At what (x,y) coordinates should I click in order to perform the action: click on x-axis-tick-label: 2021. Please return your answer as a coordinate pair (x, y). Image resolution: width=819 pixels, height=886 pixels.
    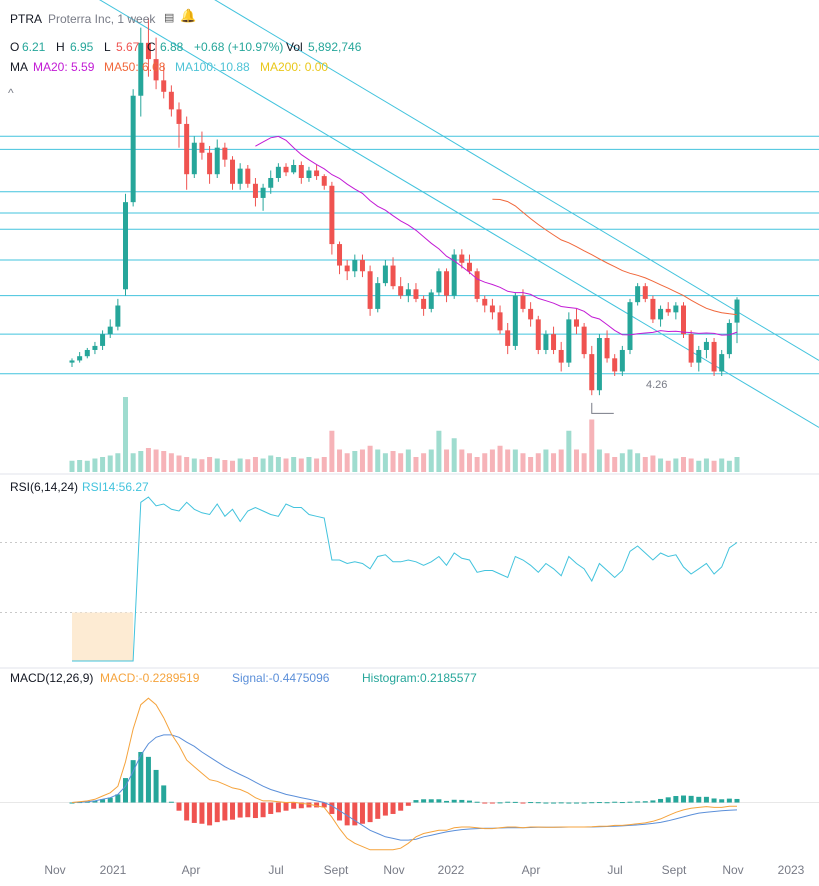
    Looking at the image, I should click on (113, 870).